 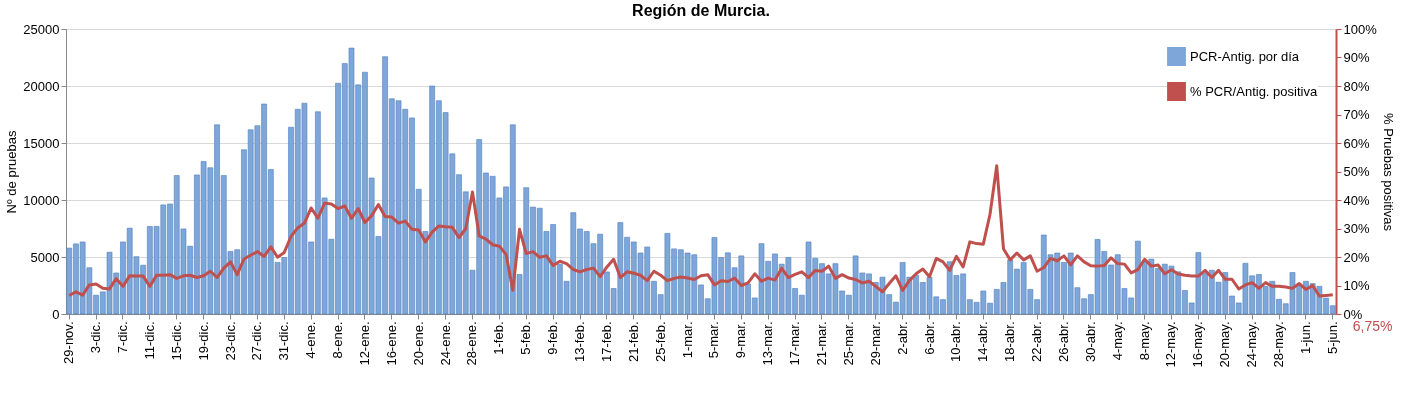 I want to click on x-tick-label: 9-mar., so click(x=741, y=340).